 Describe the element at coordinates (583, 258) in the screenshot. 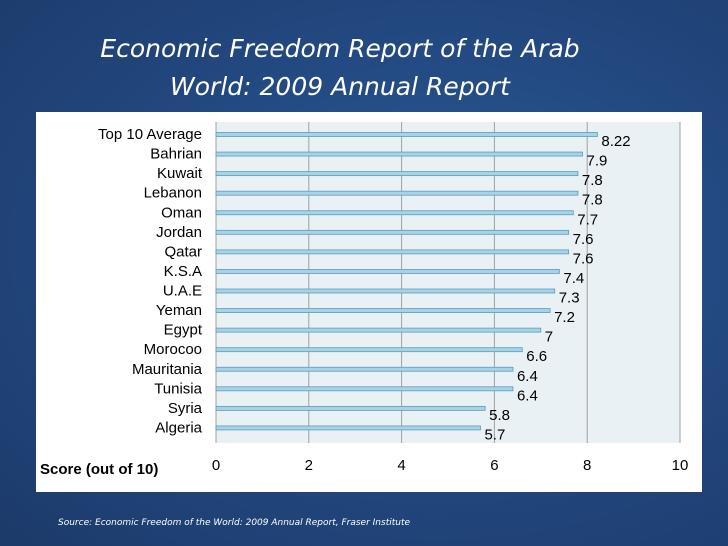

I see `data-label-qatar: 7.6` at that location.